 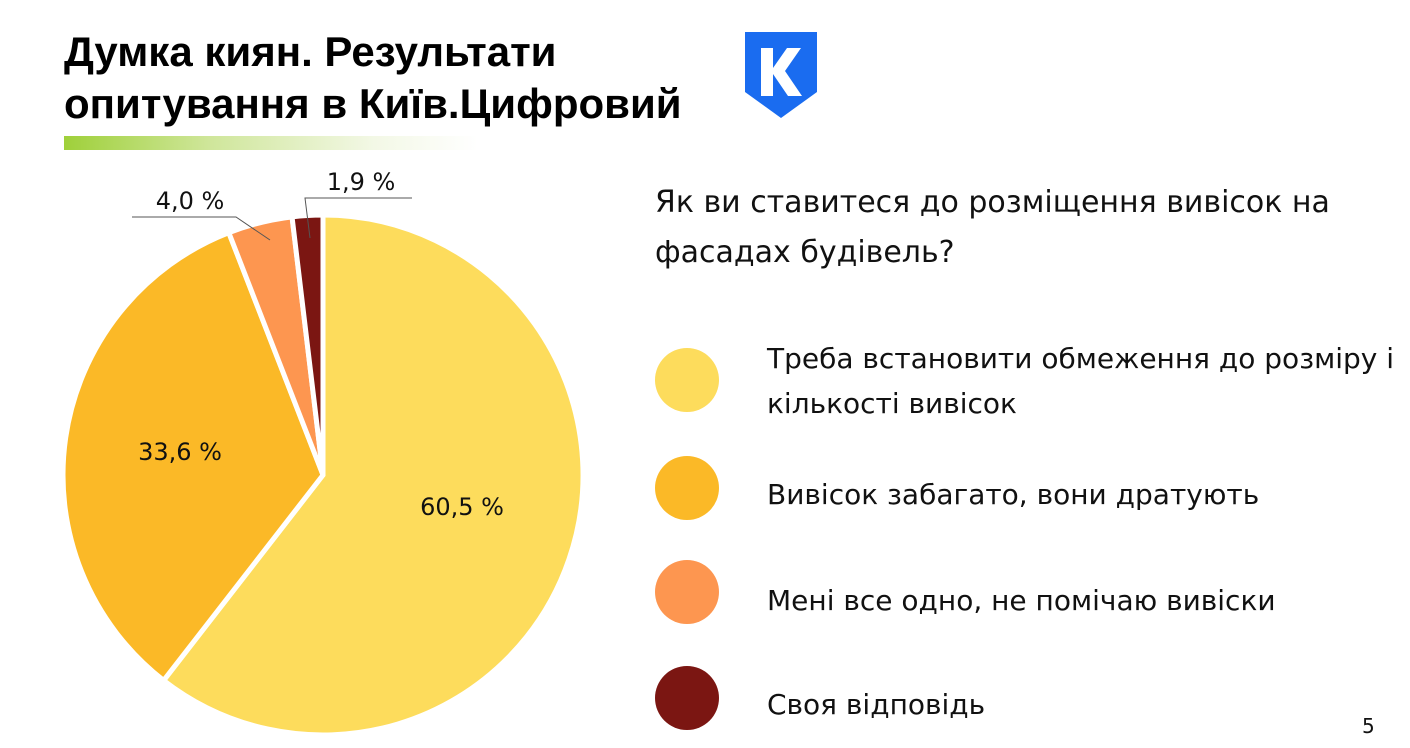 What do you see at coordinates (361, 182) in the screenshot?
I see `data-label-4: 1,9 %` at bounding box center [361, 182].